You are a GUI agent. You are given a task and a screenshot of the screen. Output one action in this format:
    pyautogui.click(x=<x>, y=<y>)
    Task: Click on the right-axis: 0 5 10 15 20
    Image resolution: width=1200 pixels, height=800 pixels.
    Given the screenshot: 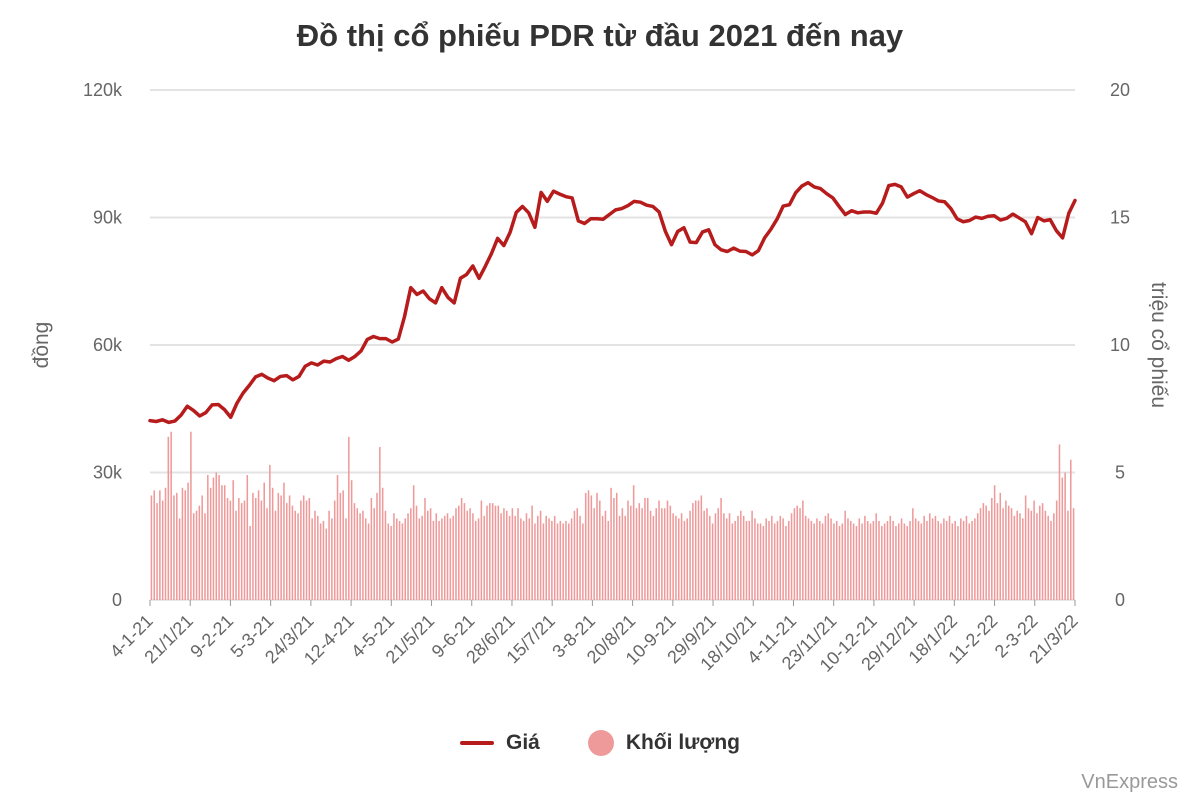 What is the action you would take?
    pyautogui.click(x=1120, y=345)
    